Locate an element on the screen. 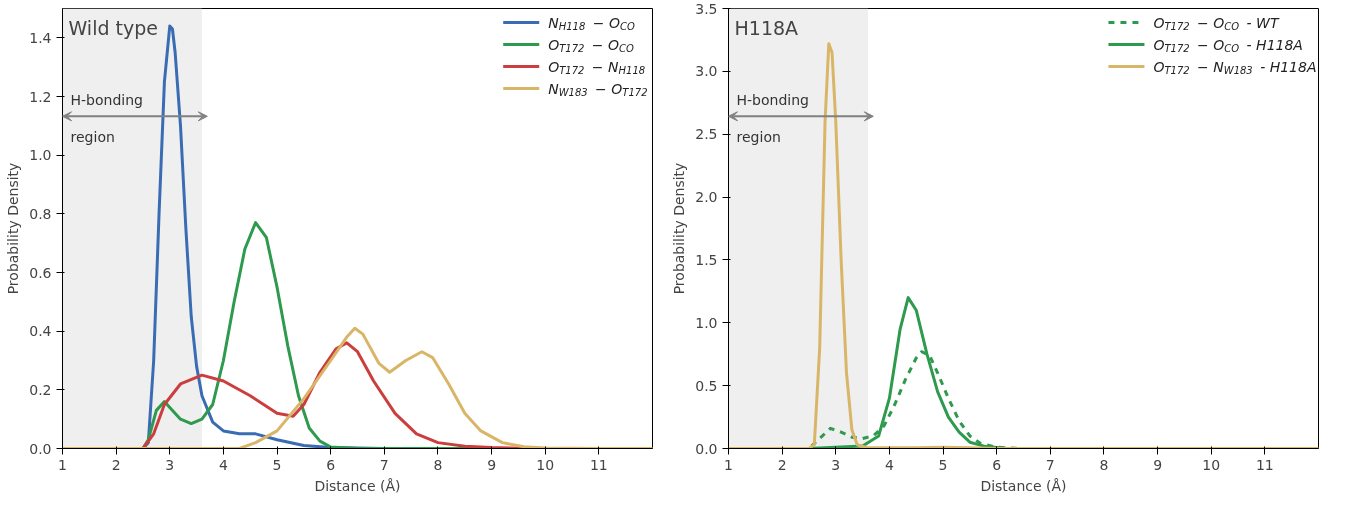 The image size is (1361, 525). y-tick-label: 0.8 is located at coordinates (40, 213).